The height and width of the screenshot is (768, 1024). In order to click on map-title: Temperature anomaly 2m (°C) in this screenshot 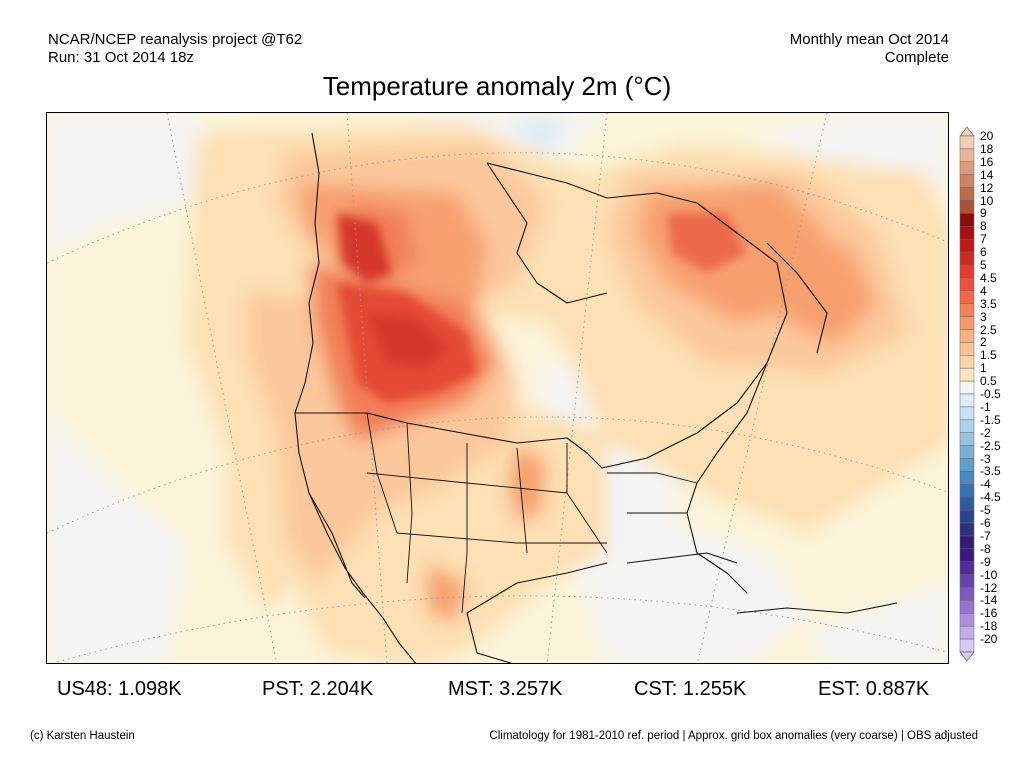, I will do `click(497, 86)`.